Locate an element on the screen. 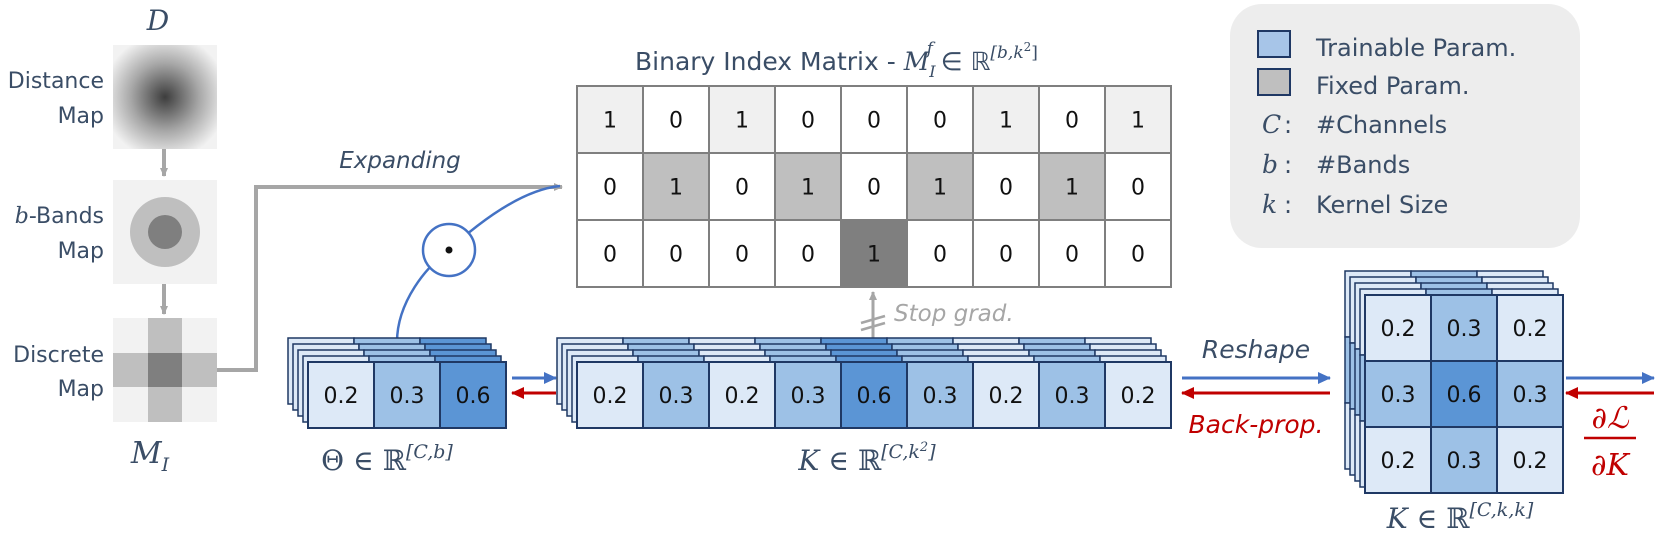 The width and height of the screenshot is (1660, 535). expanding-label: Expanding is located at coordinates (400, 161).